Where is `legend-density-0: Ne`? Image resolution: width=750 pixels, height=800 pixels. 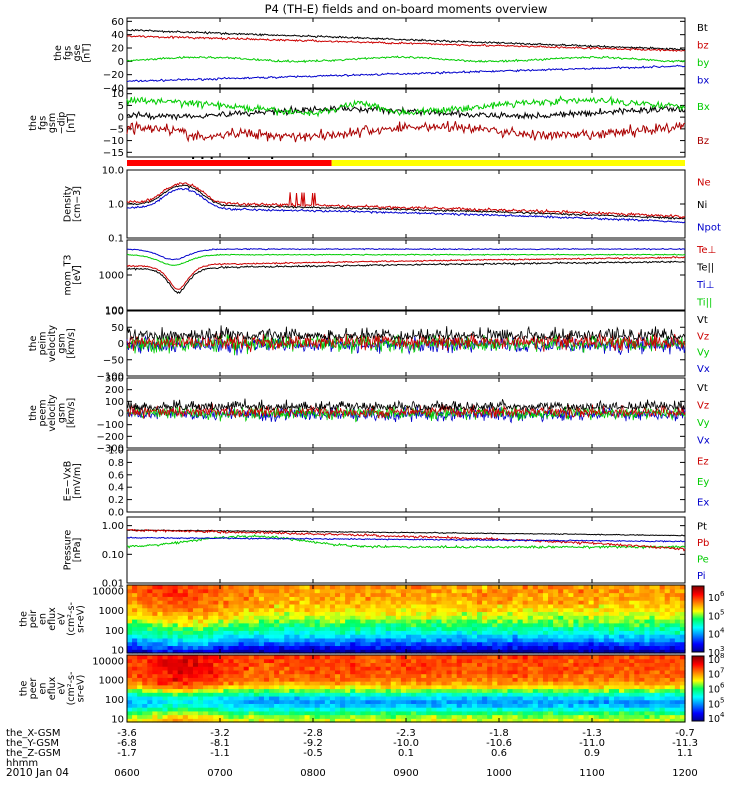
legend-density-0: Ne is located at coordinates (704, 182).